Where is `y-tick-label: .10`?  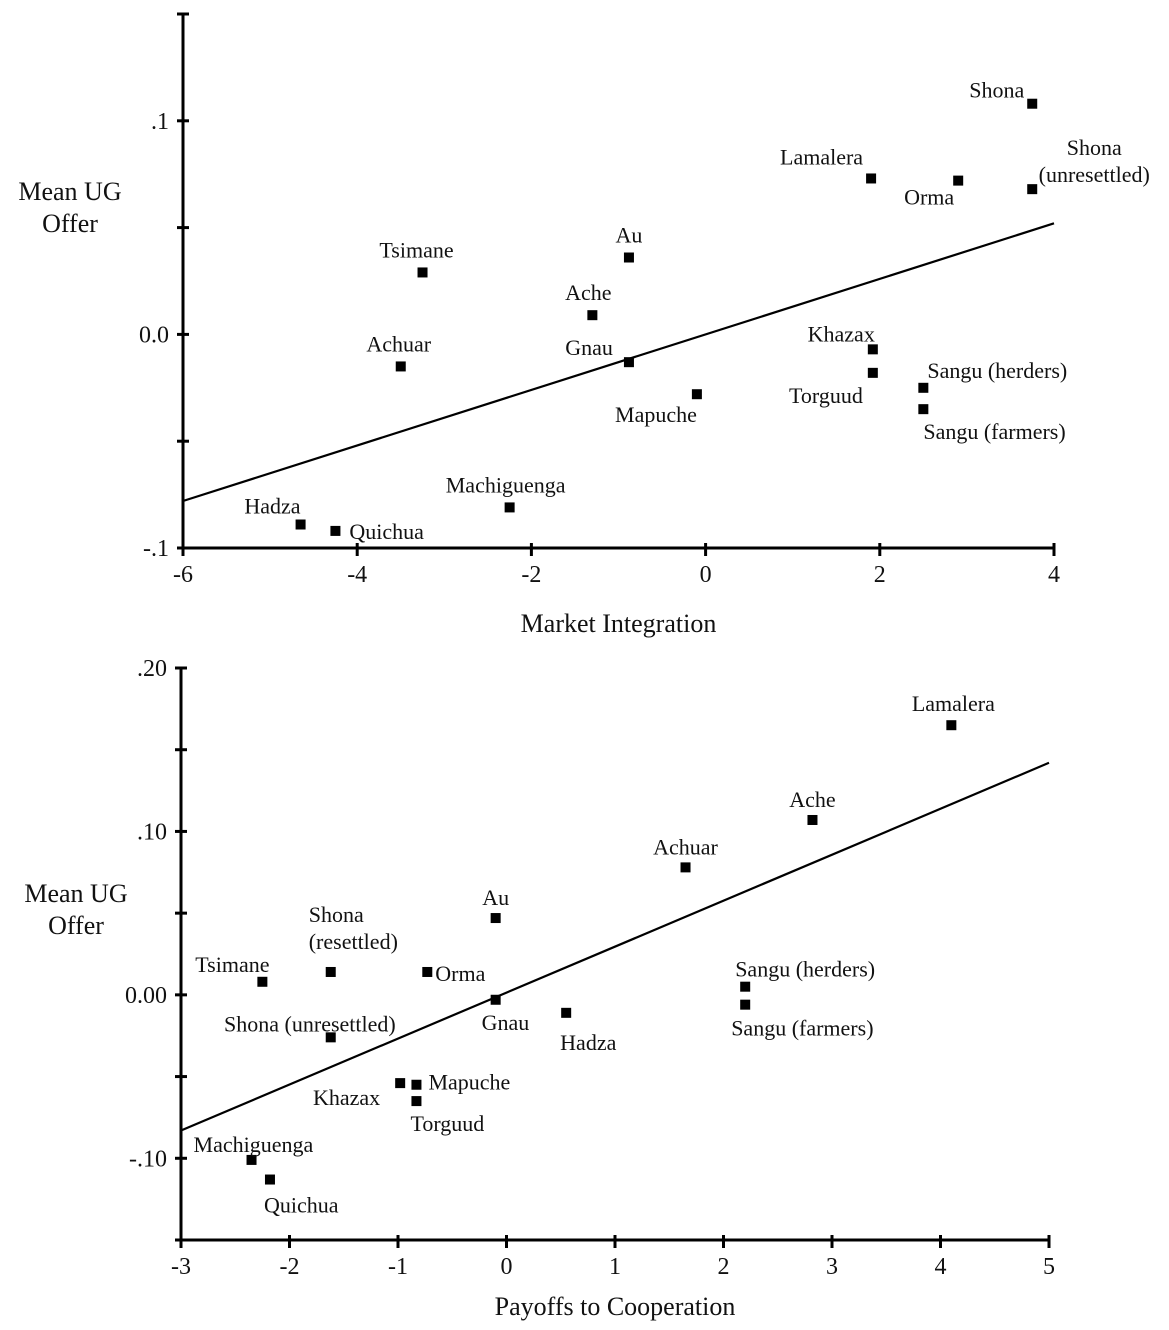 y-tick-label: .10 is located at coordinates (152, 832).